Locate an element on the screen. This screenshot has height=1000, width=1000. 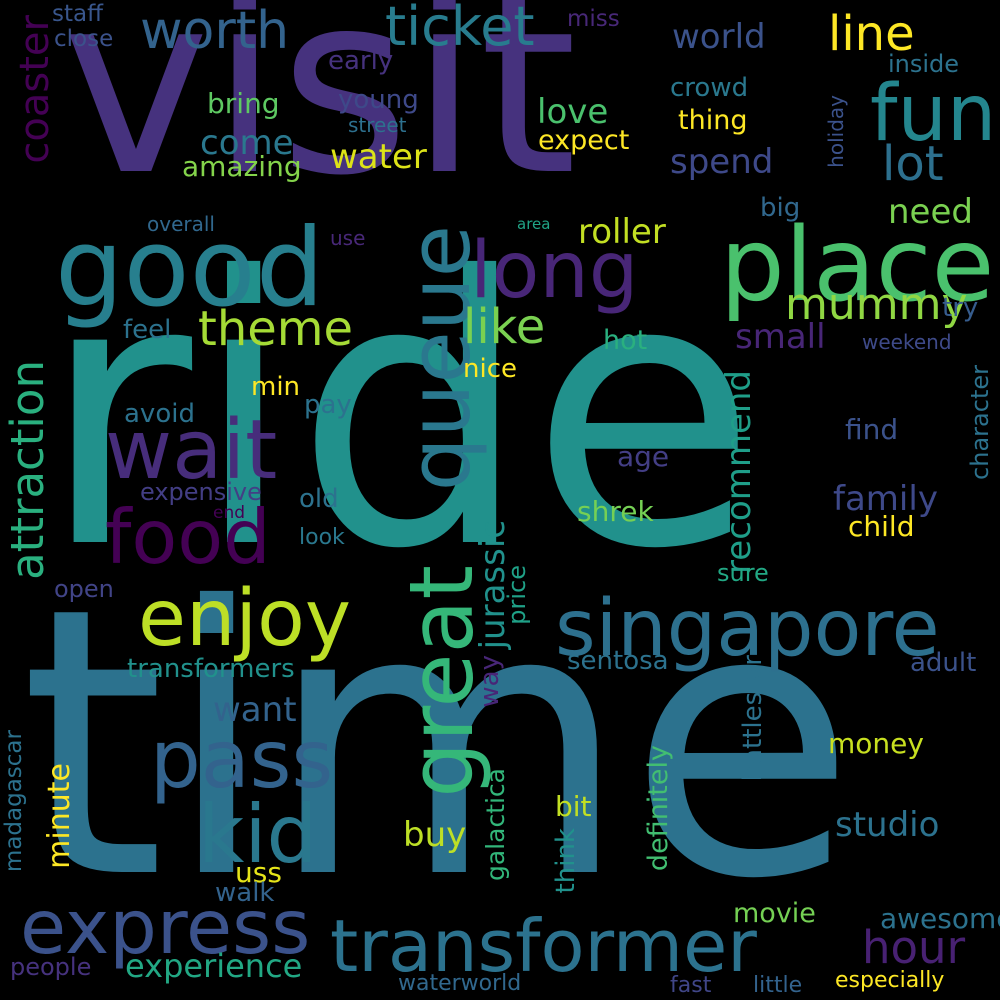
word-water: water is located at coordinates (378, 157).